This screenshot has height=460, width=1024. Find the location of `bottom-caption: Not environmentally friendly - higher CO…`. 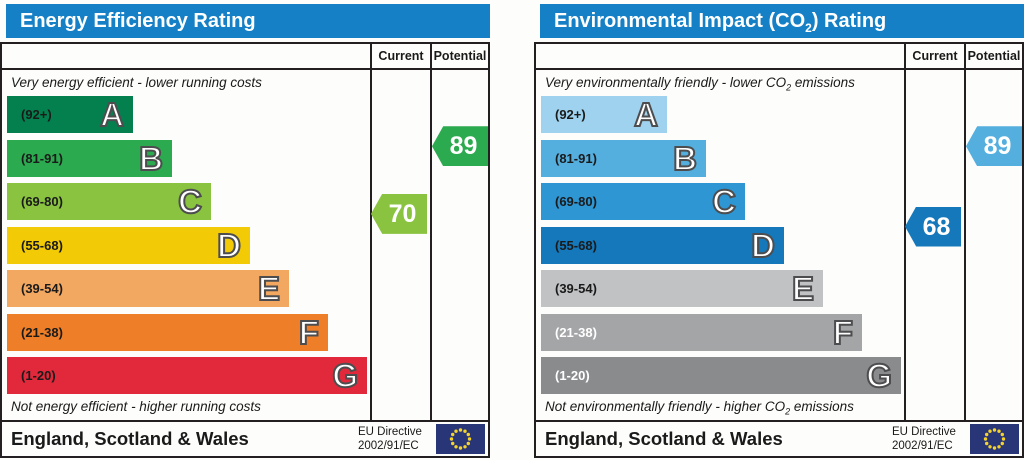

bottom-caption: Not environmentally friendly - higher CO… is located at coordinates (699, 406).